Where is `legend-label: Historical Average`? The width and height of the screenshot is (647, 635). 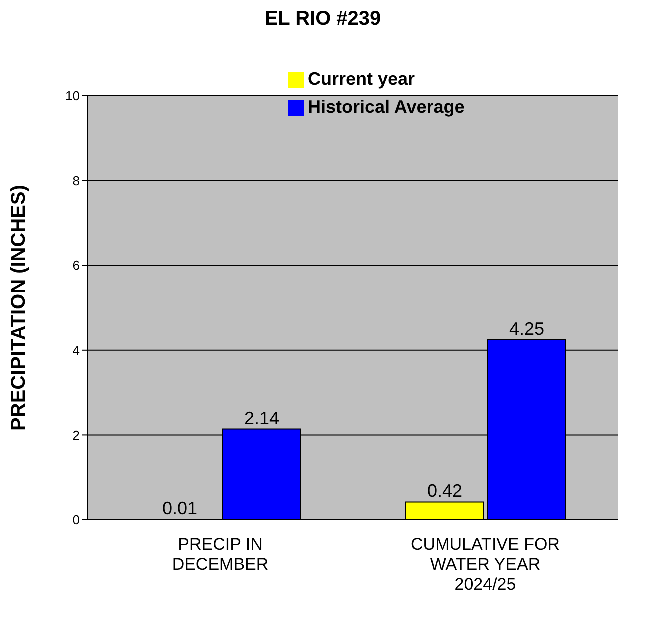 legend-label: Historical Average is located at coordinates (386, 107).